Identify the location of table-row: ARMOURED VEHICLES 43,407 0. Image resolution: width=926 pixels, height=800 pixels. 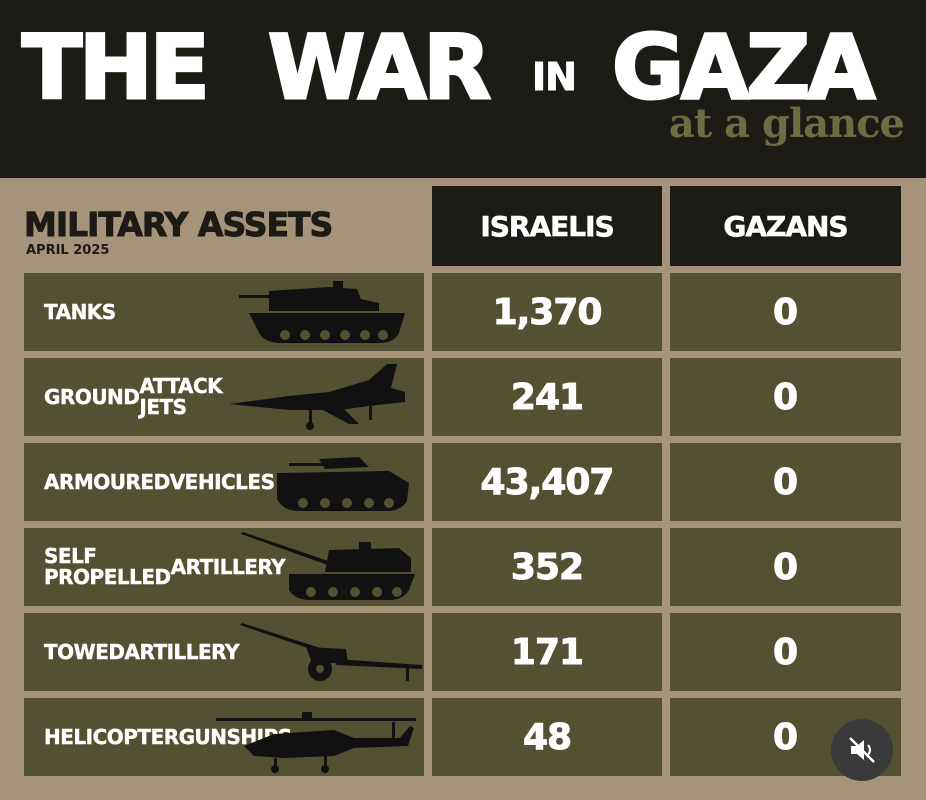
(463, 482).